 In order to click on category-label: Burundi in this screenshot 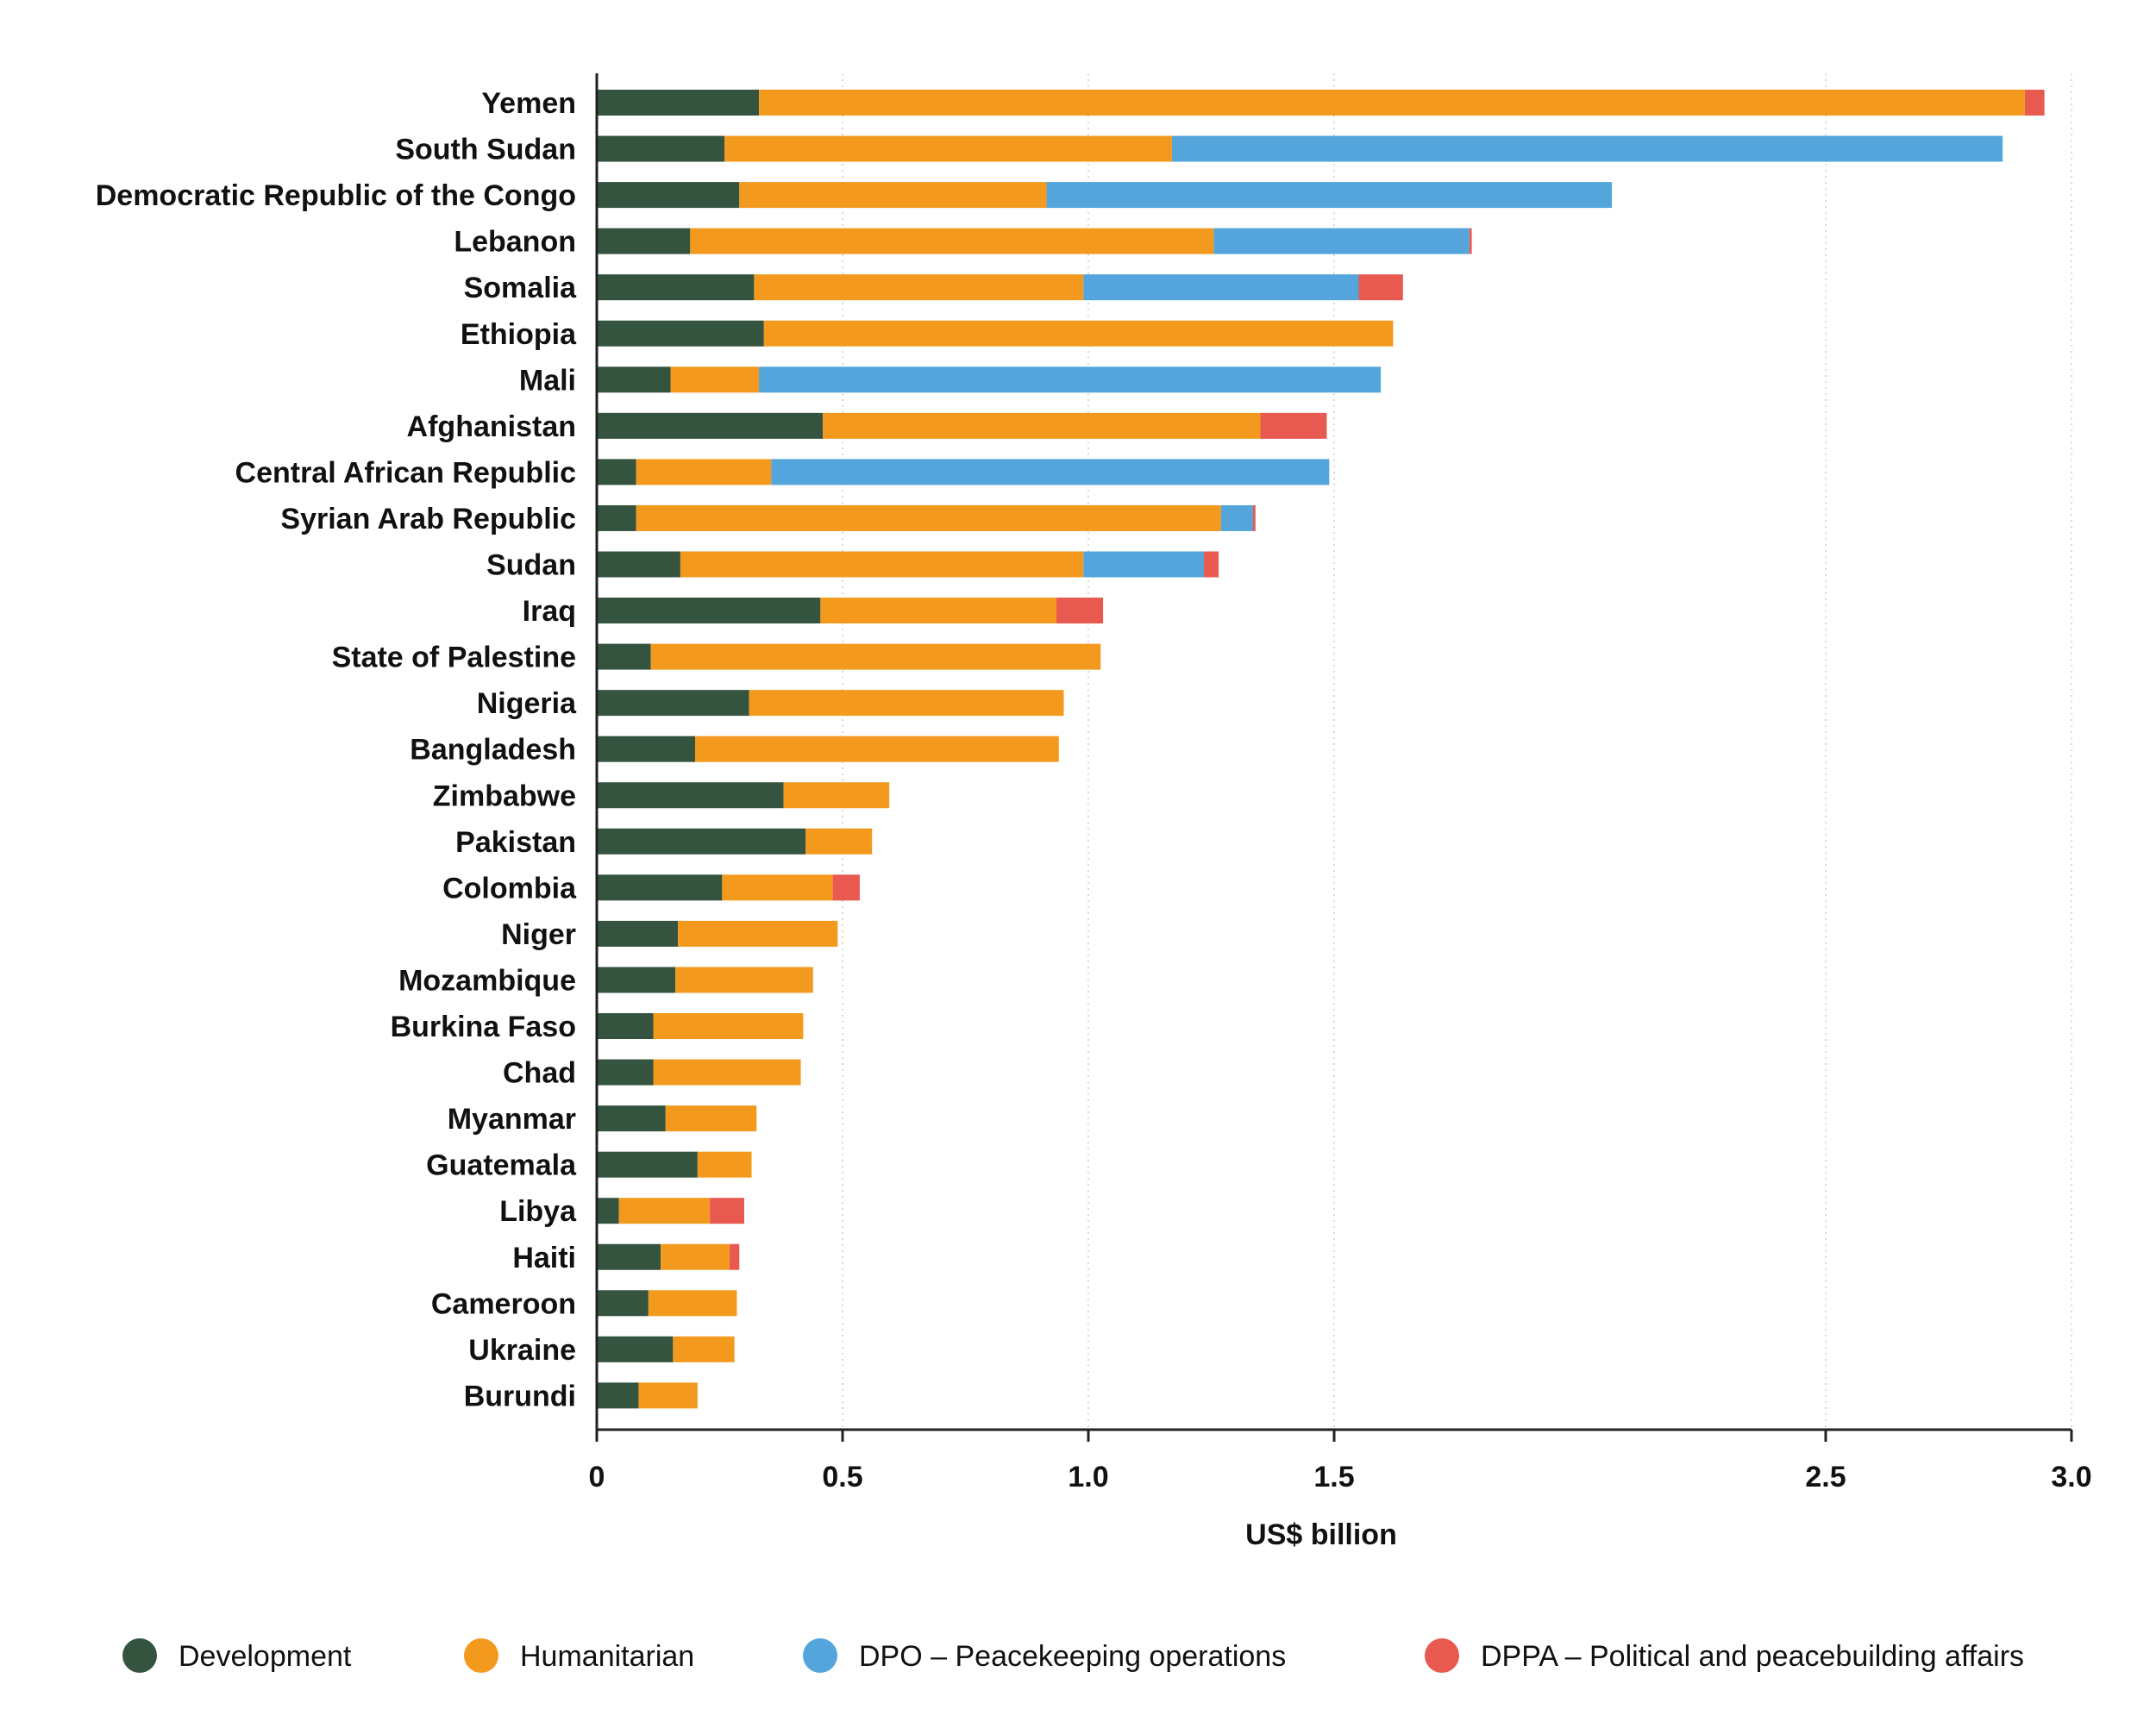, I will do `click(520, 1396)`.